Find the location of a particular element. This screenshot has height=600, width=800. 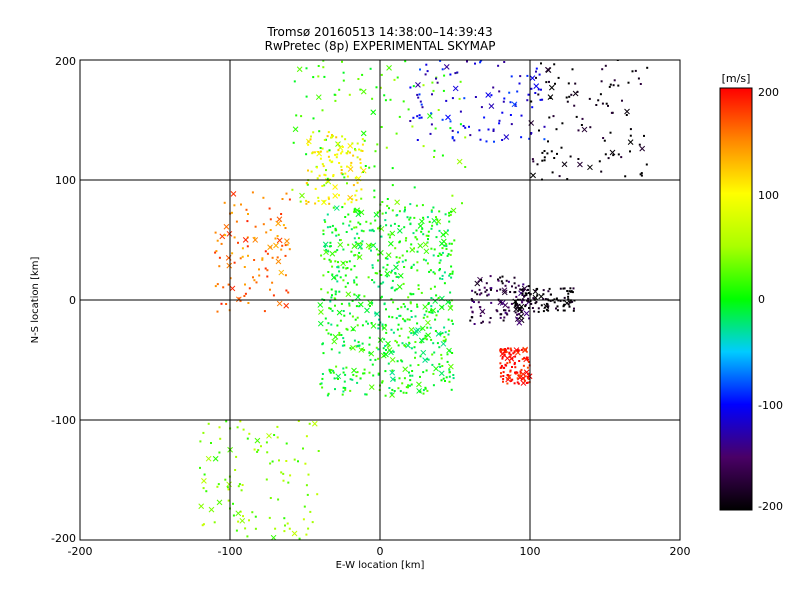

x-ticks: -200 -100 0 100 200 is located at coordinates (379, 551).